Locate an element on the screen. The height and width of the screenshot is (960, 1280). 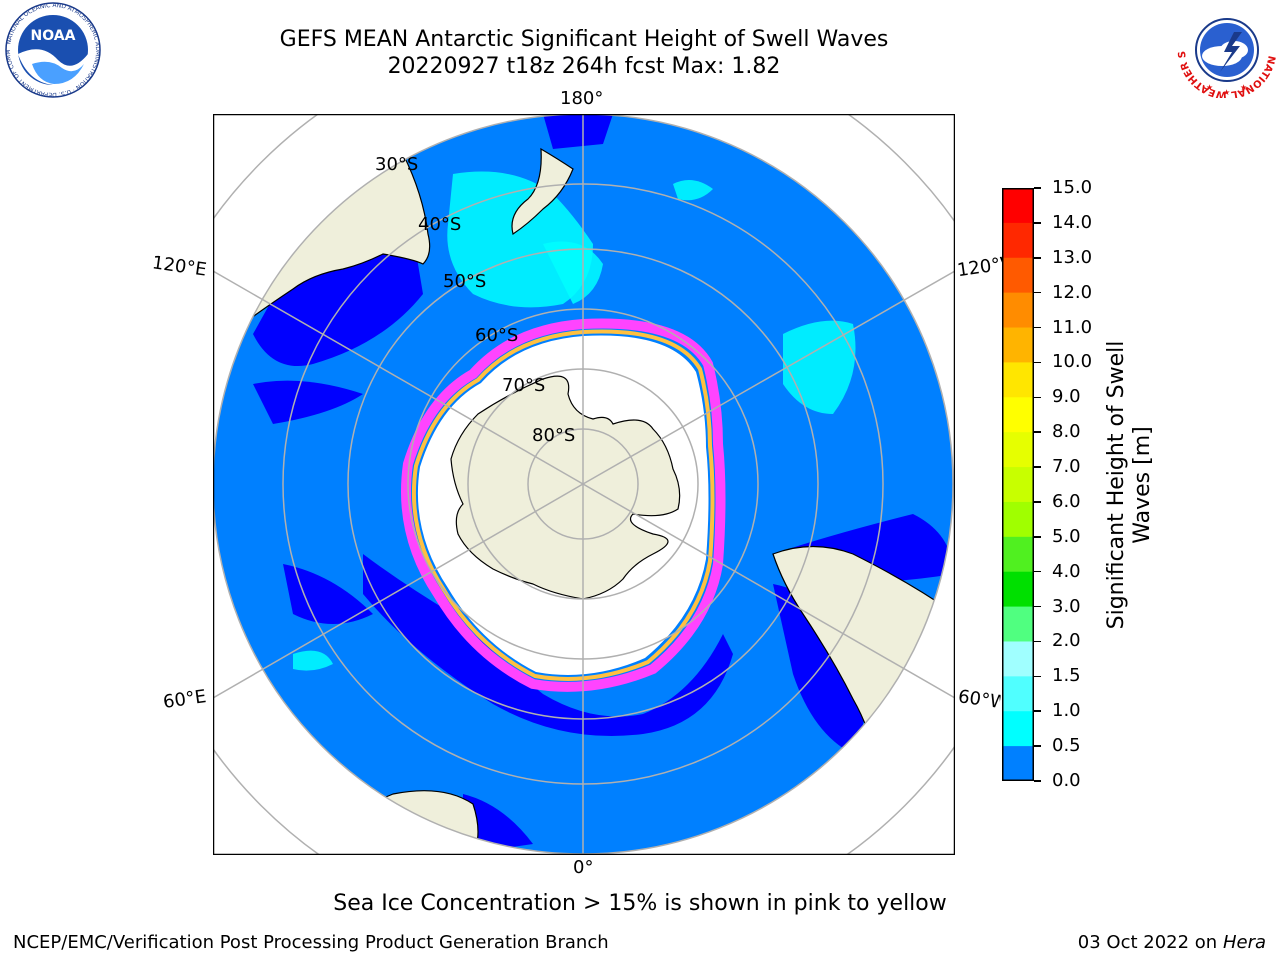
svg-text: NOAA is located at coordinates (53, 36).